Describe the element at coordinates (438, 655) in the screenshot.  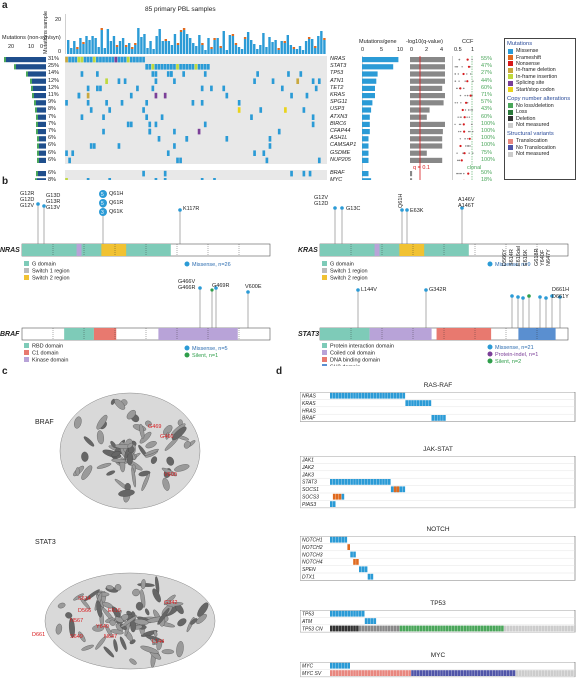
I see `pathway-title: MYC` at that location.